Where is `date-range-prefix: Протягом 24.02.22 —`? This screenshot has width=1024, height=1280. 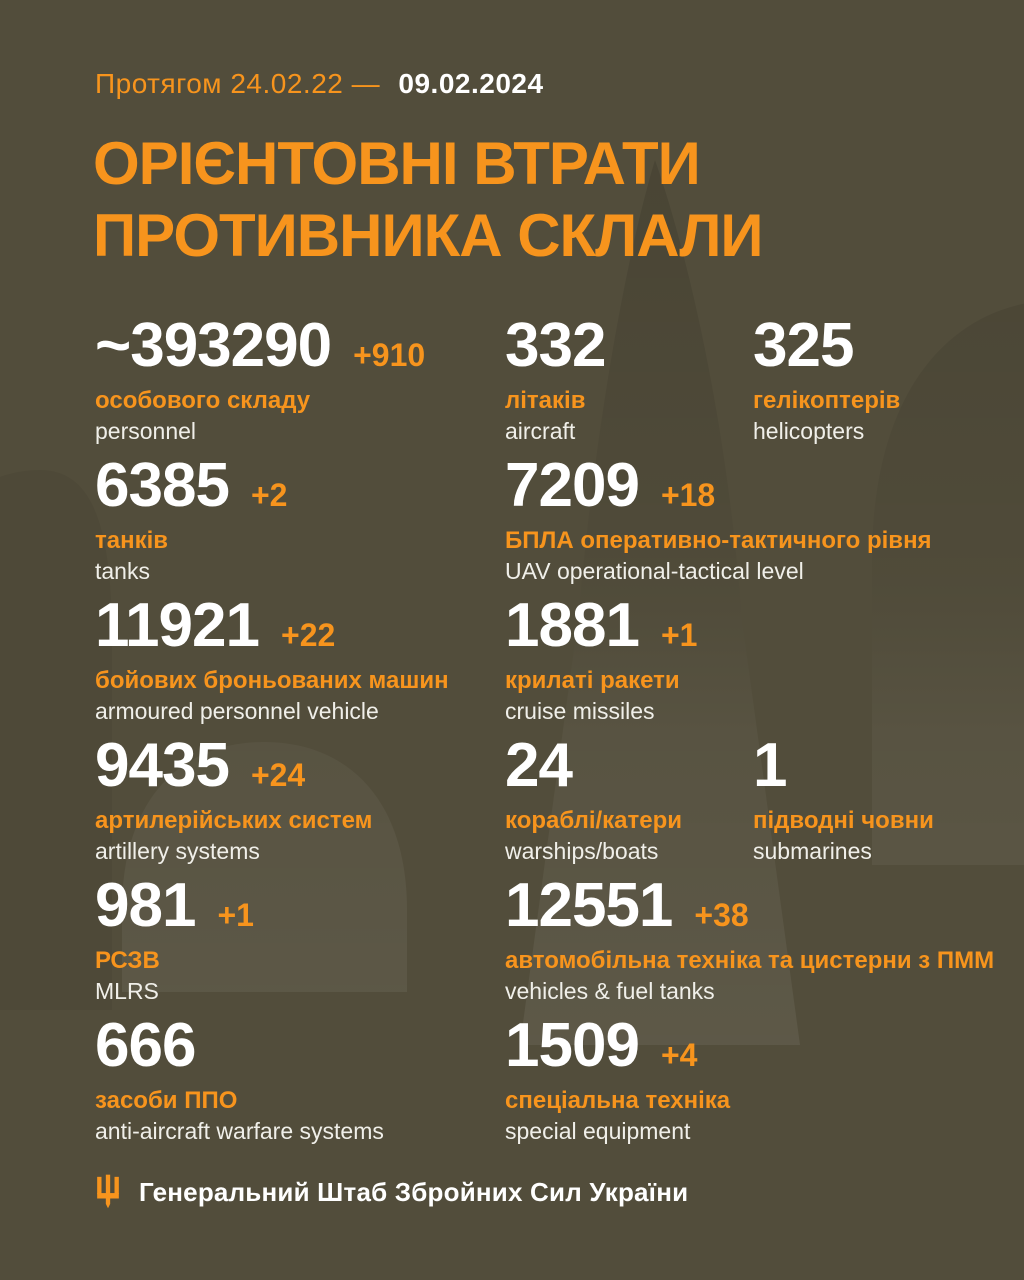
date-range-prefix: Протягом 24.02.22 — is located at coordinates (238, 83).